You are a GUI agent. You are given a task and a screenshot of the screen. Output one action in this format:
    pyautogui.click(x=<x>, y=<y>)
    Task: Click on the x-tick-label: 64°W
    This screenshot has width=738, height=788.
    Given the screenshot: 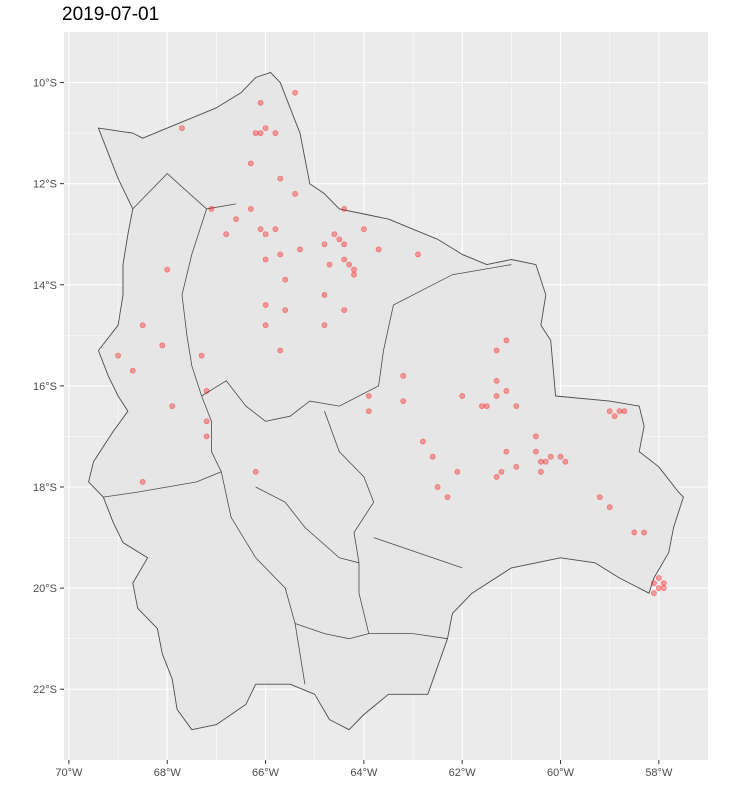 What is the action you would take?
    pyautogui.click(x=364, y=773)
    